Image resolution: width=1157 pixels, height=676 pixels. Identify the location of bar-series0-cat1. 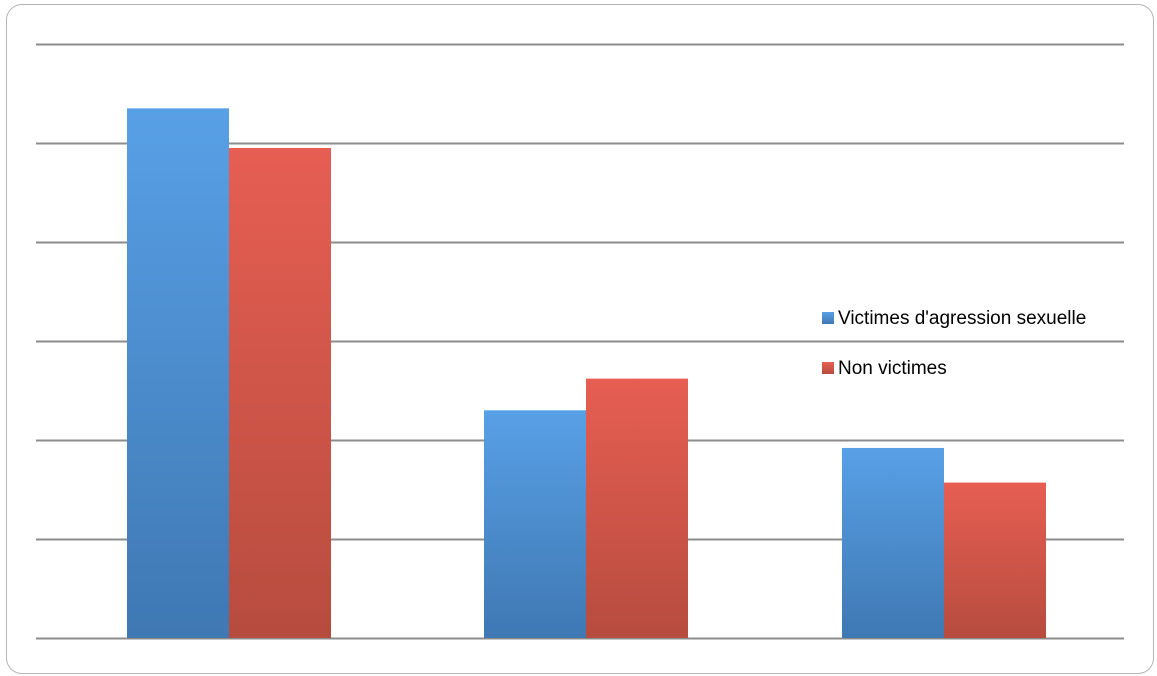
(535, 524).